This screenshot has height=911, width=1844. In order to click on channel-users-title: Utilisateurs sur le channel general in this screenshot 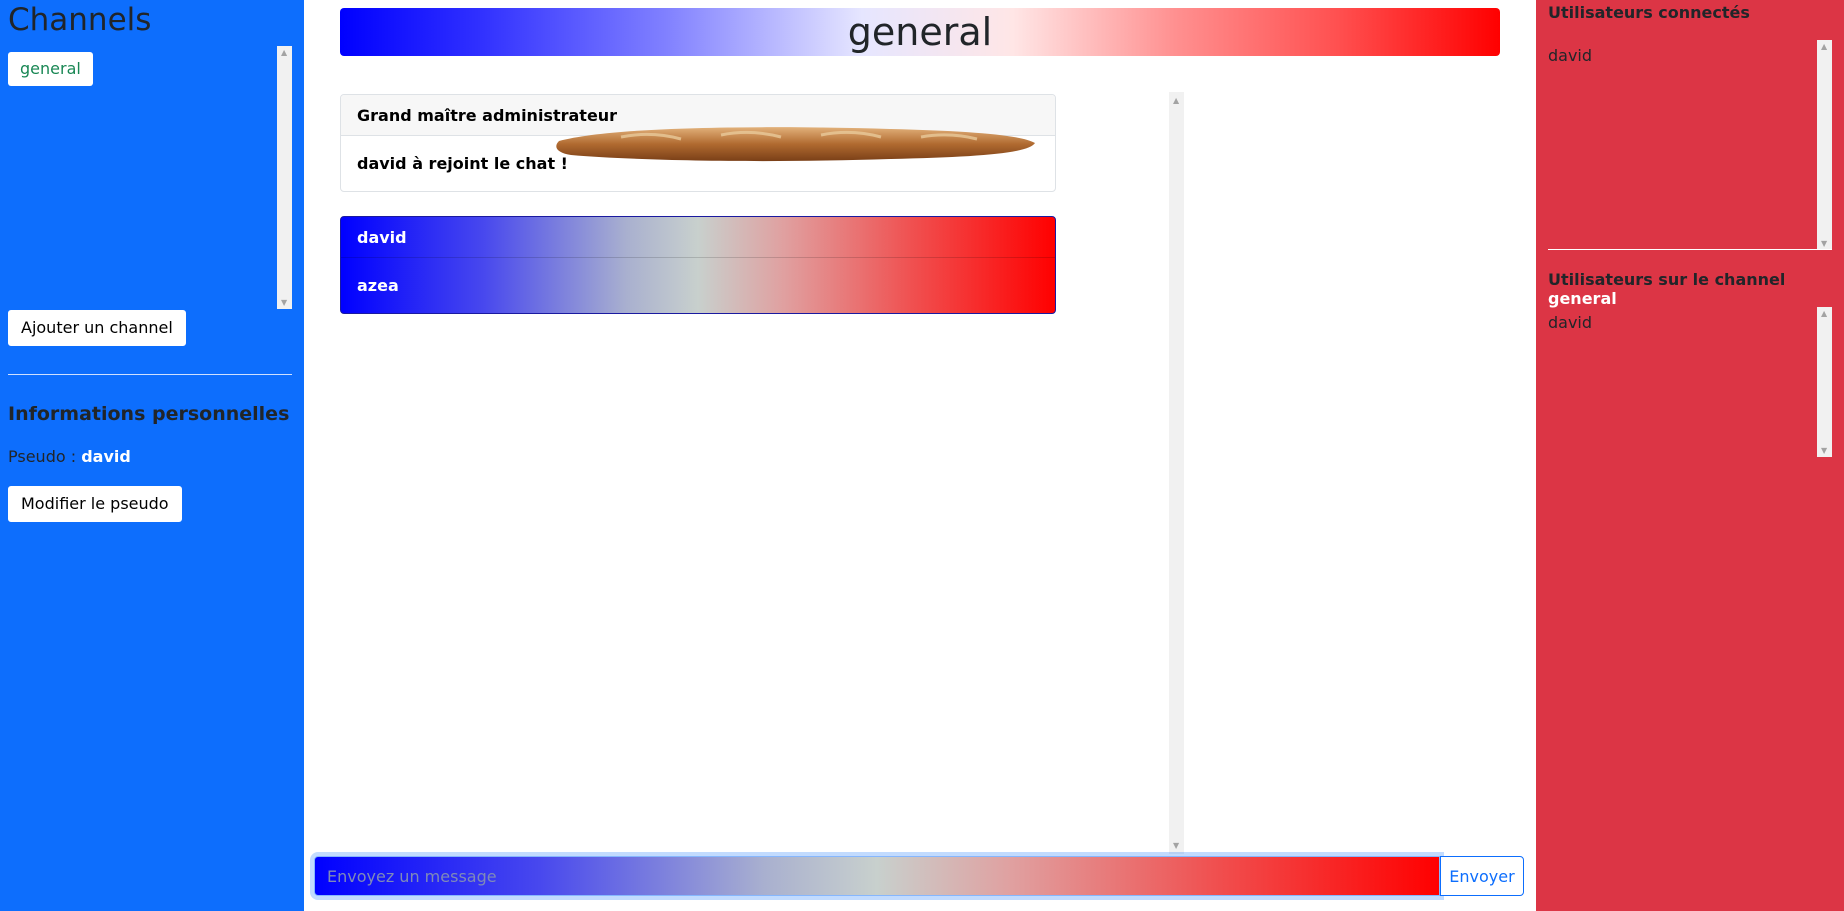, I will do `click(1696, 289)`.